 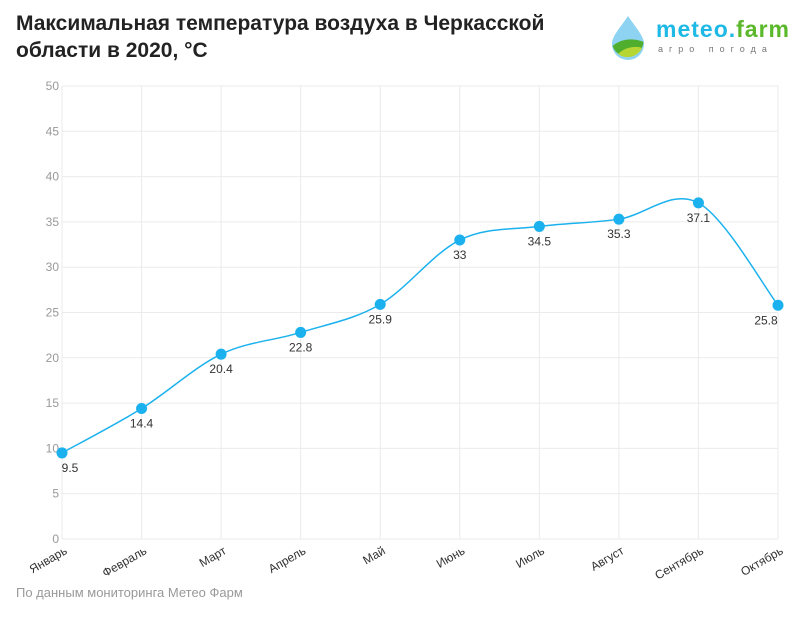 I want to click on x-tick-label: Июль, so click(x=530, y=556).